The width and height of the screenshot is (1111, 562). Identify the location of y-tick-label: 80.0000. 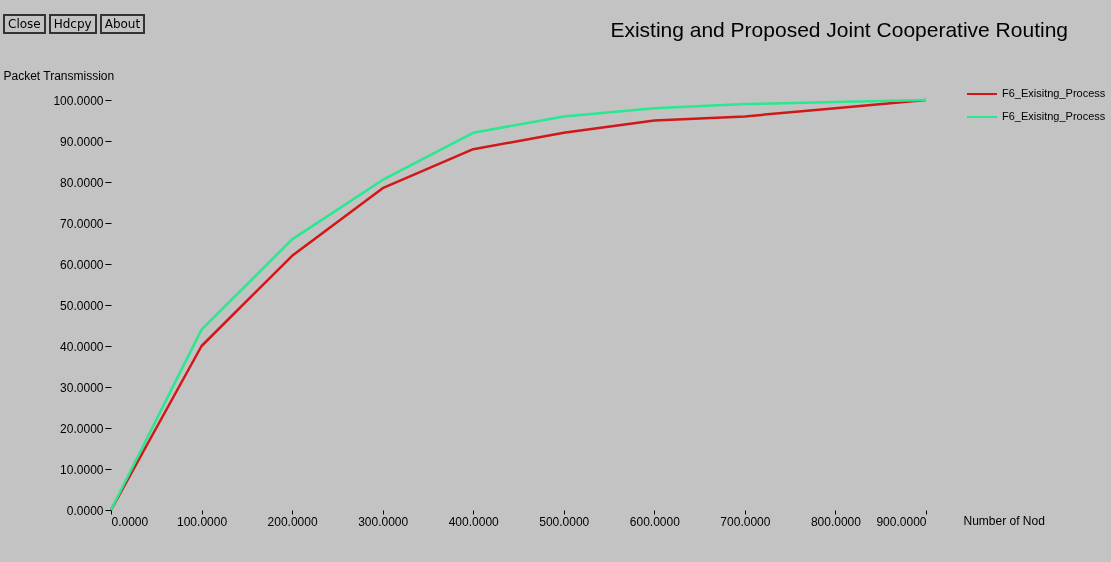
(82, 182).